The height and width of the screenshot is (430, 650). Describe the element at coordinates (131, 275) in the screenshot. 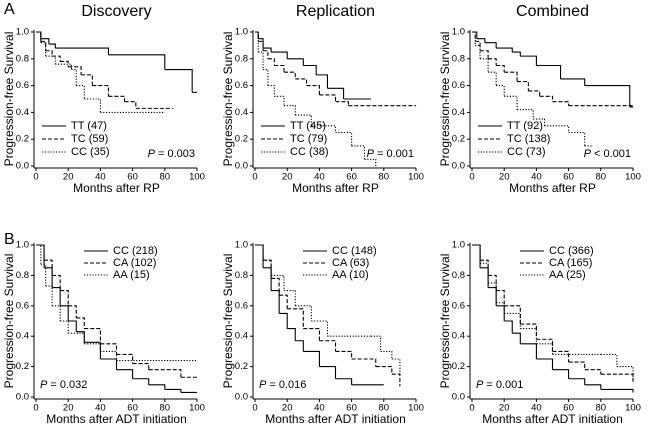

I see `legend-label: AA (15)` at that location.